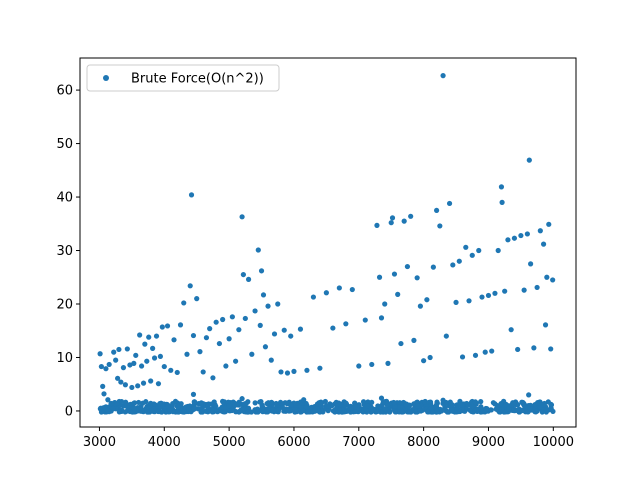  Describe the element at coordinates (99, 442) in the screenshot. I see `x-tick-label: 3000` at that location.